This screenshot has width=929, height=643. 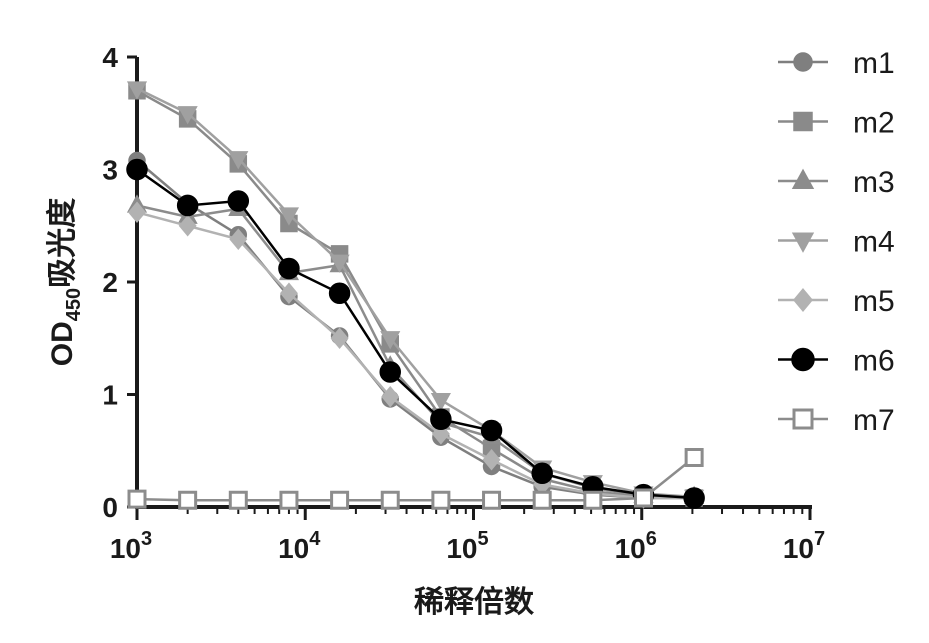 What do you see at coordinates (474, 602) in the screenshot?
I see `x-axis-title: 稀释倍数` at bounding box center [474, 602].